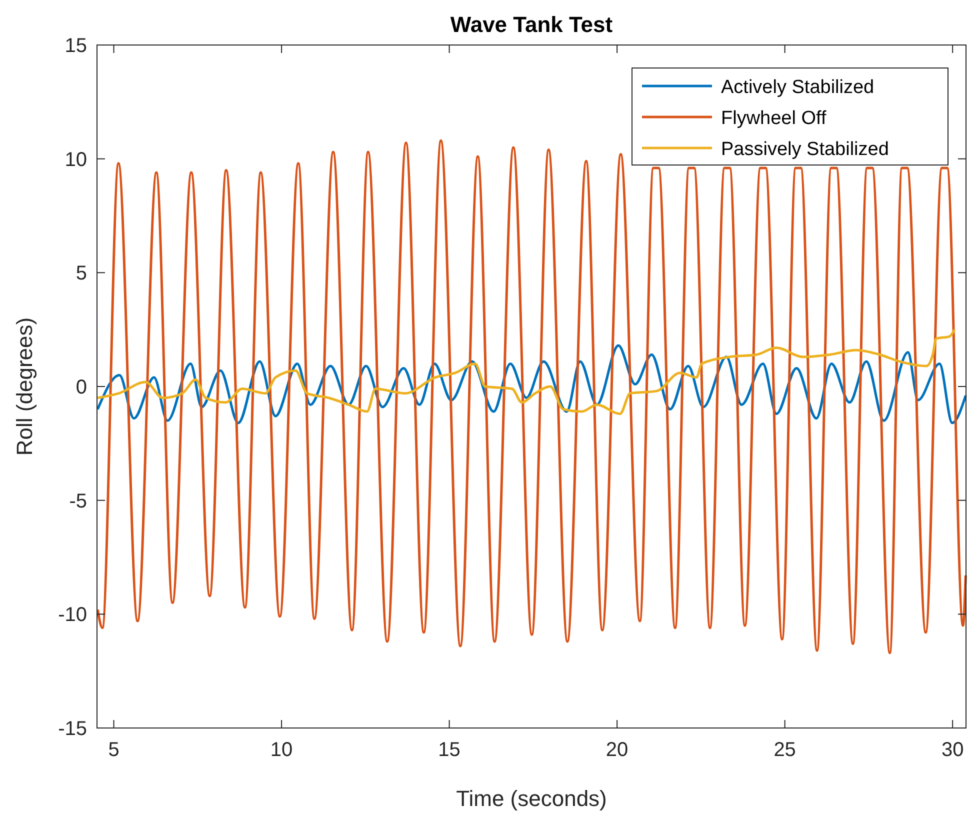 The width and height of the screenshot is (969, 815). I want to click on y-tick-label: 0, so click(81, 387).